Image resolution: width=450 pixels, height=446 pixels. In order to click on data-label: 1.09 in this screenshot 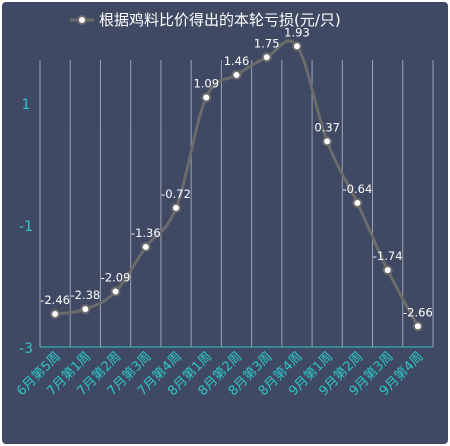, I will do `click(206, 84)`.